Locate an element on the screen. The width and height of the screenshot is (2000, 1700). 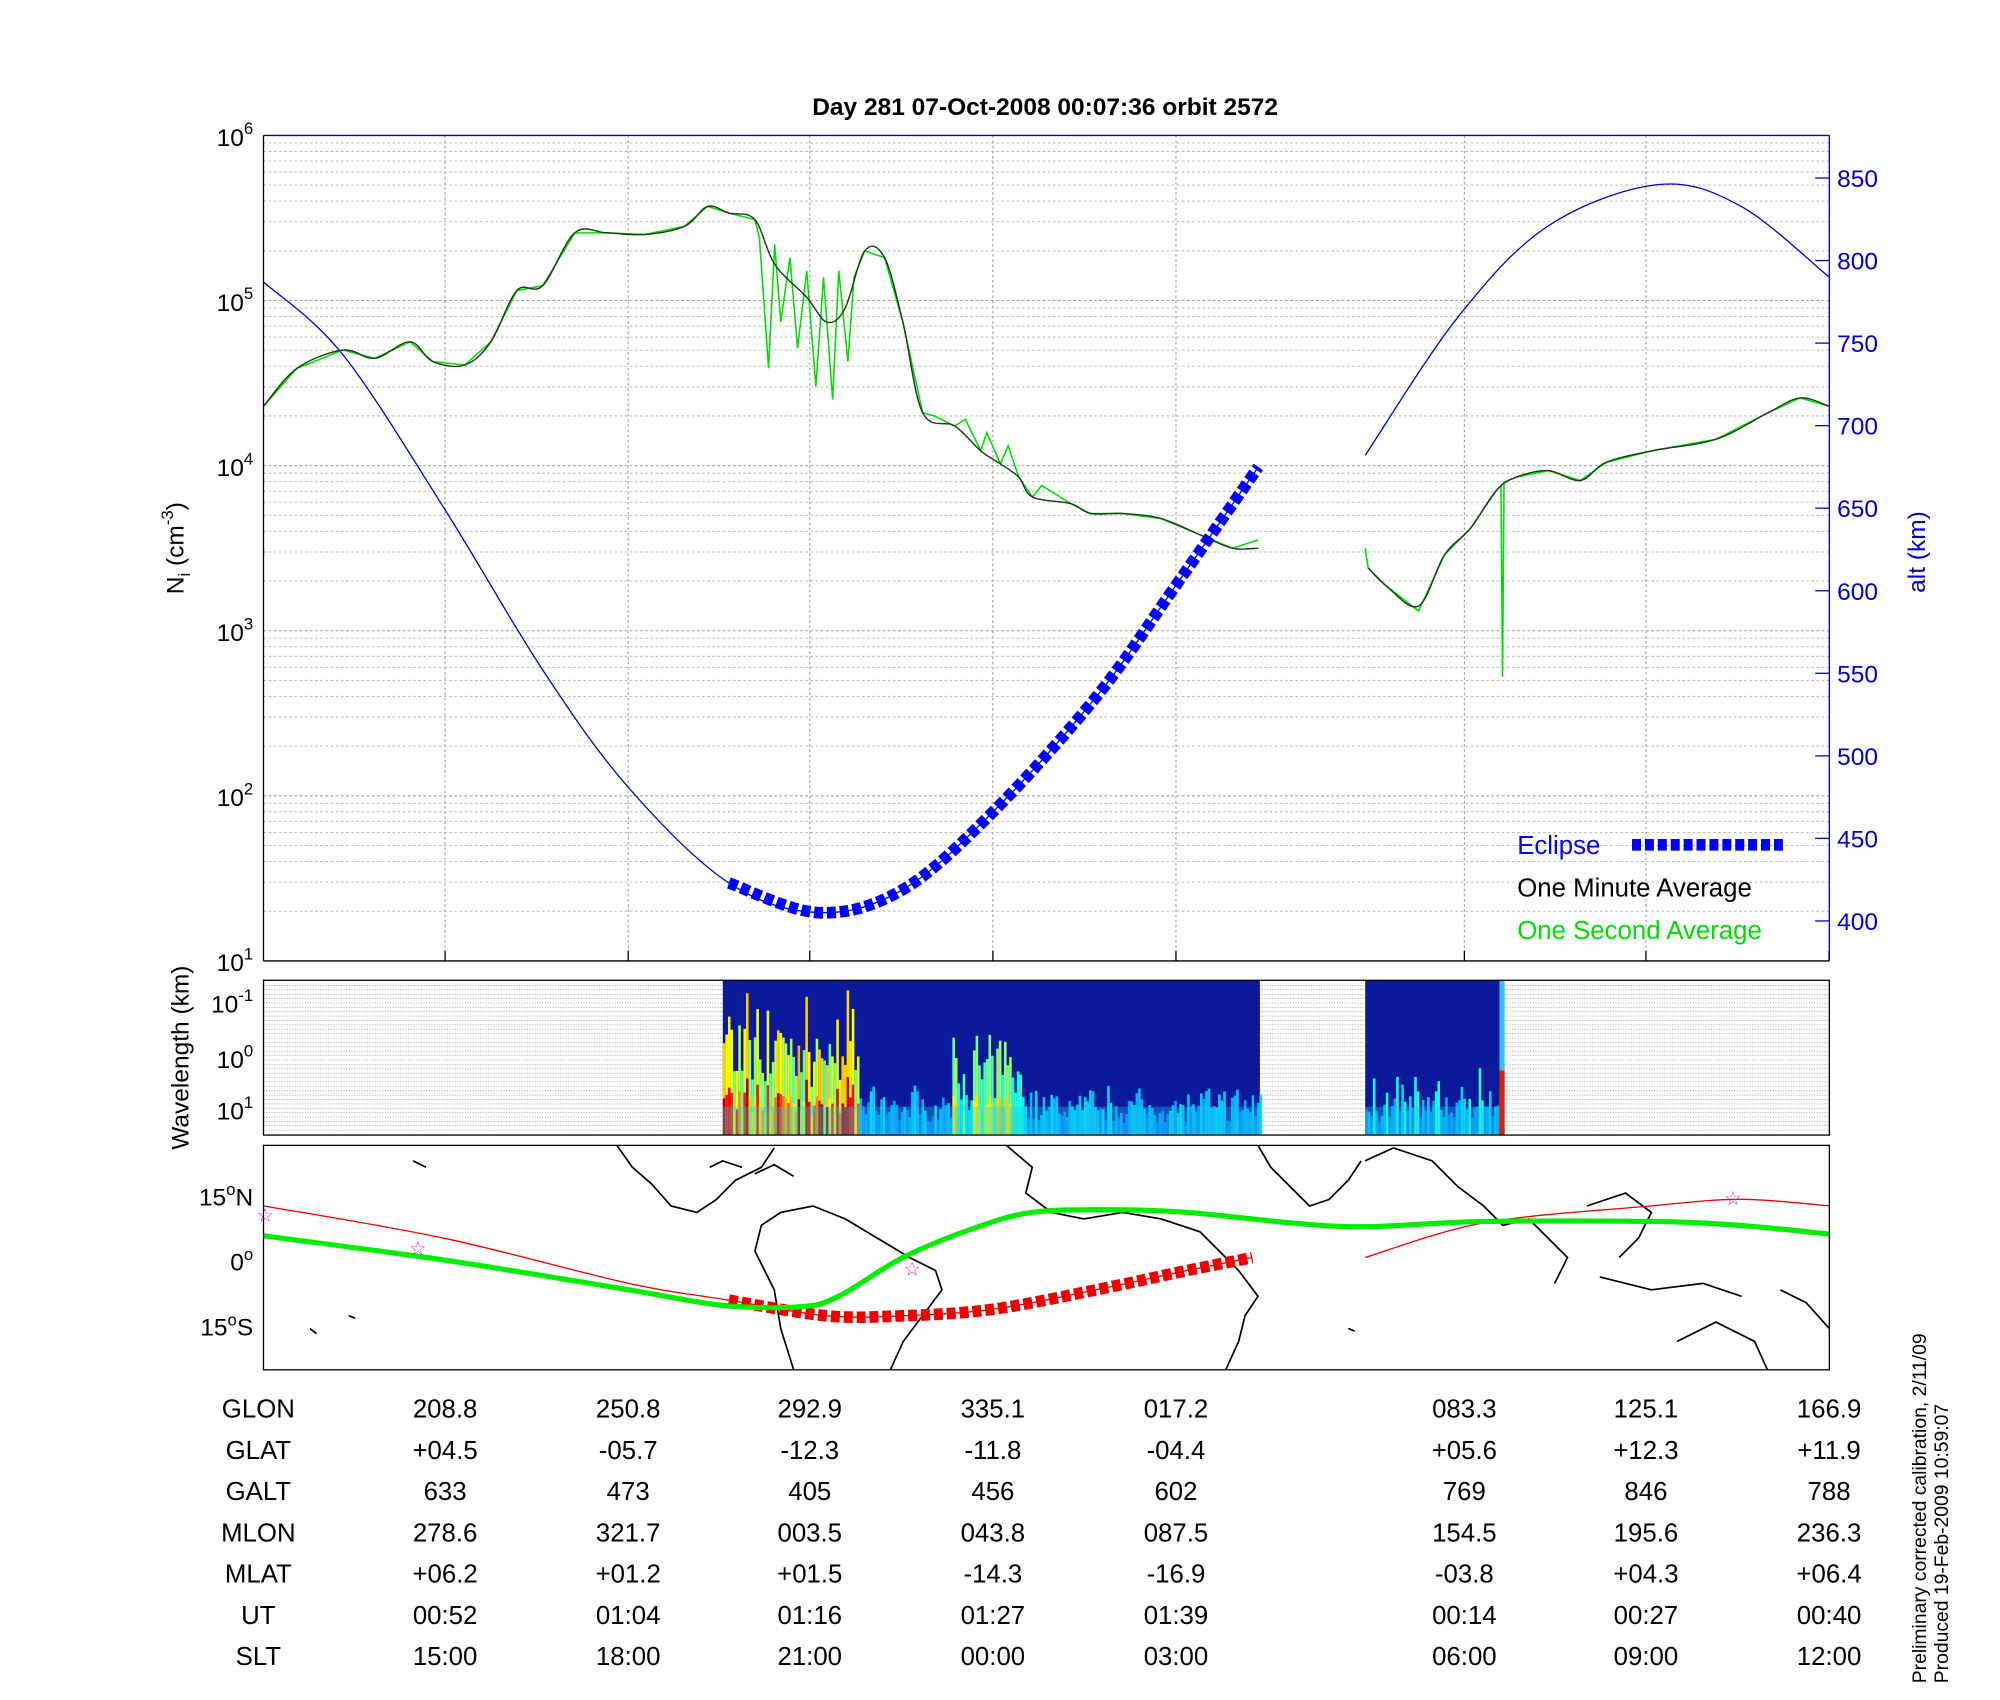
table-cell: +01.2 is located at coordinates (628, 1575).